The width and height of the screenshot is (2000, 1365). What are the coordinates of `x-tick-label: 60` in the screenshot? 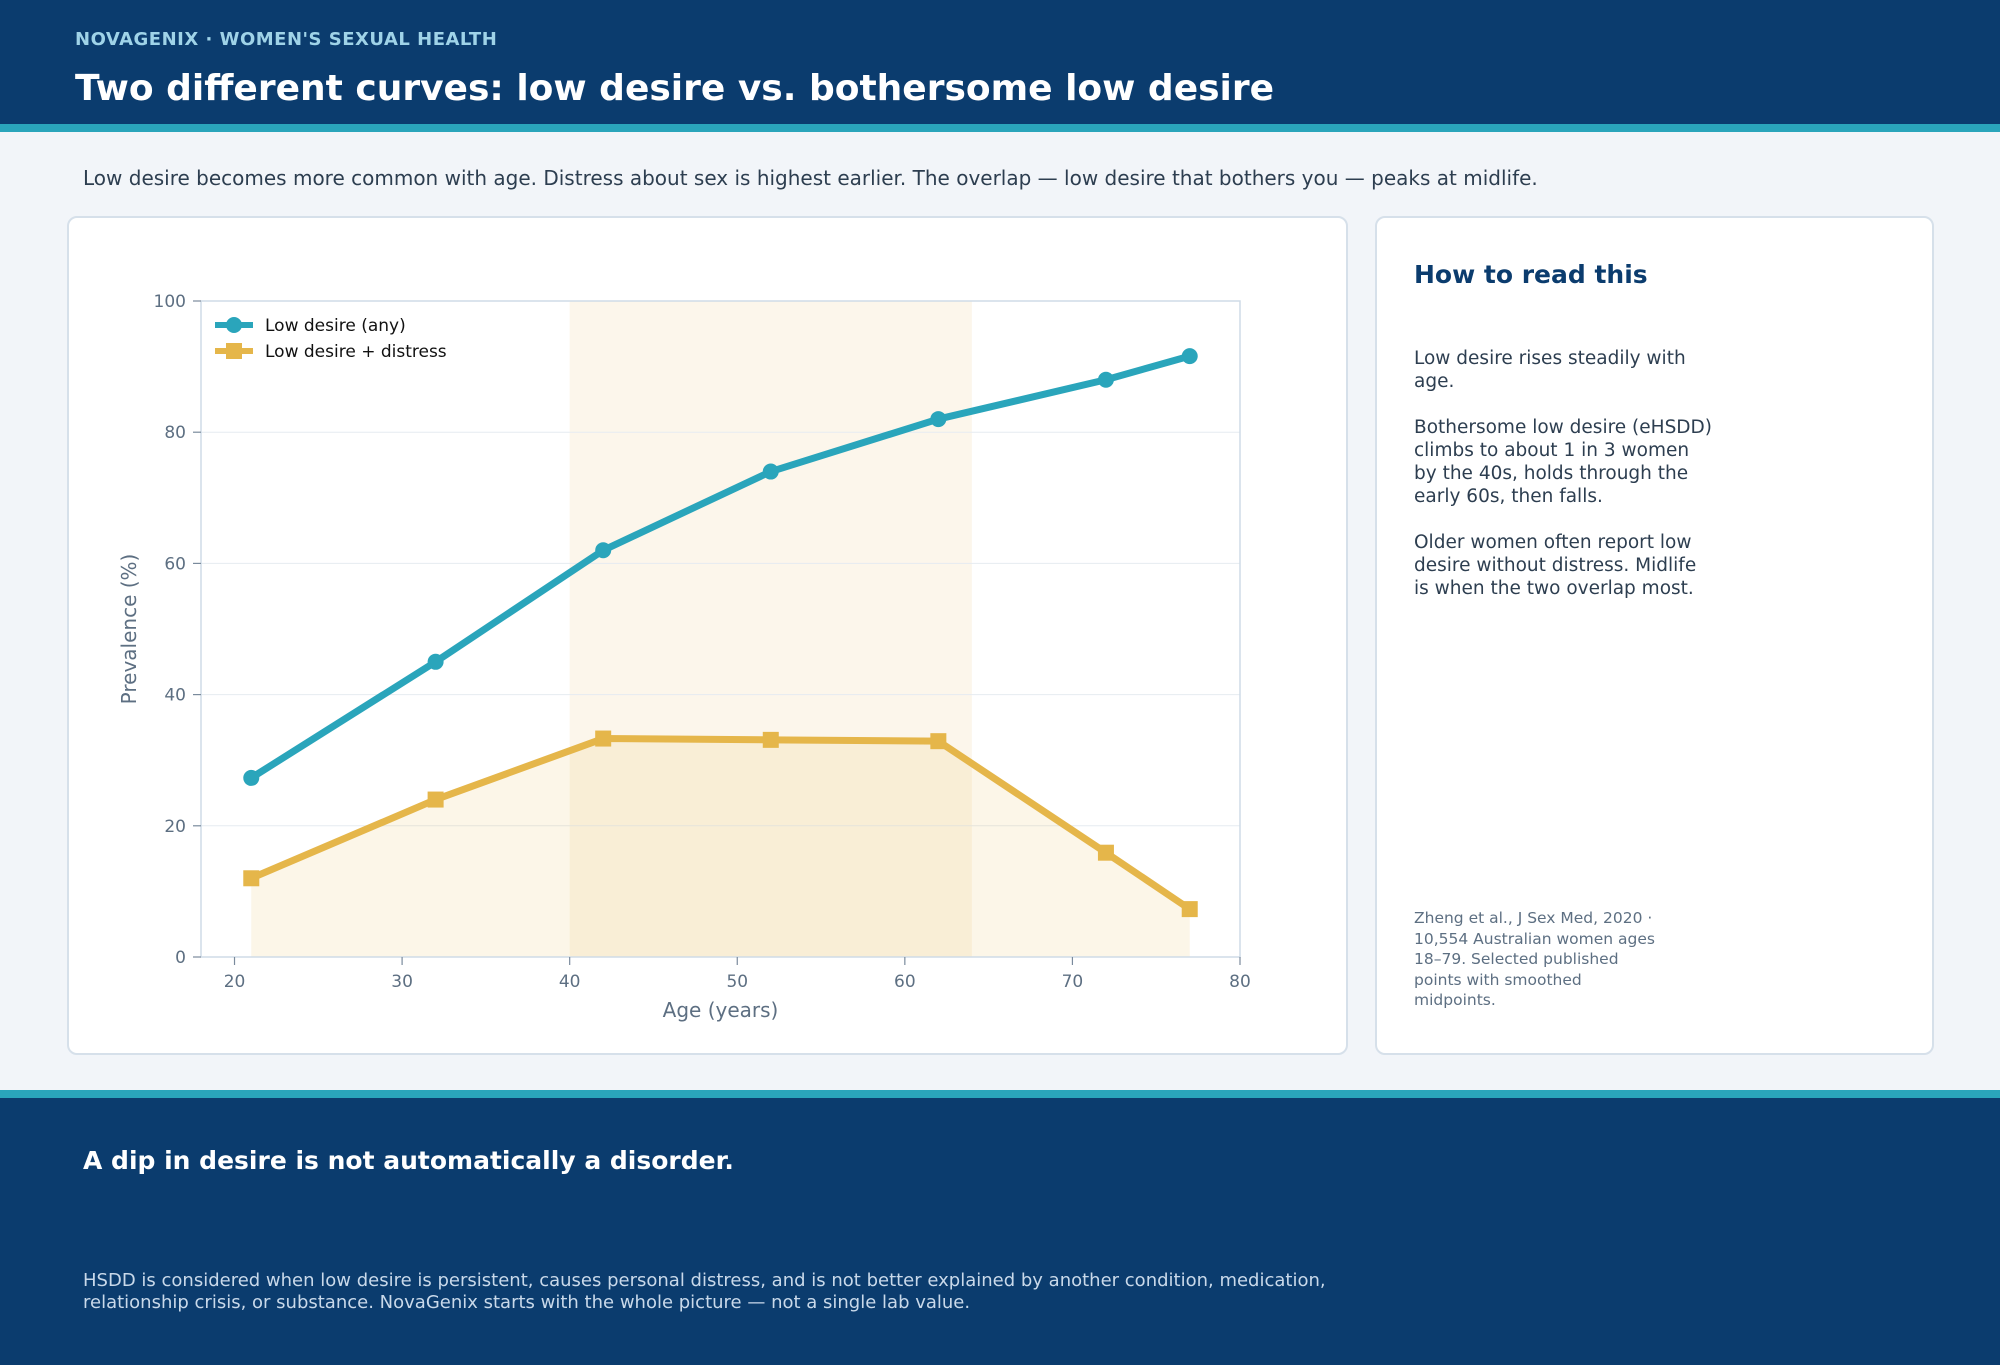 It's located at (905, 982).